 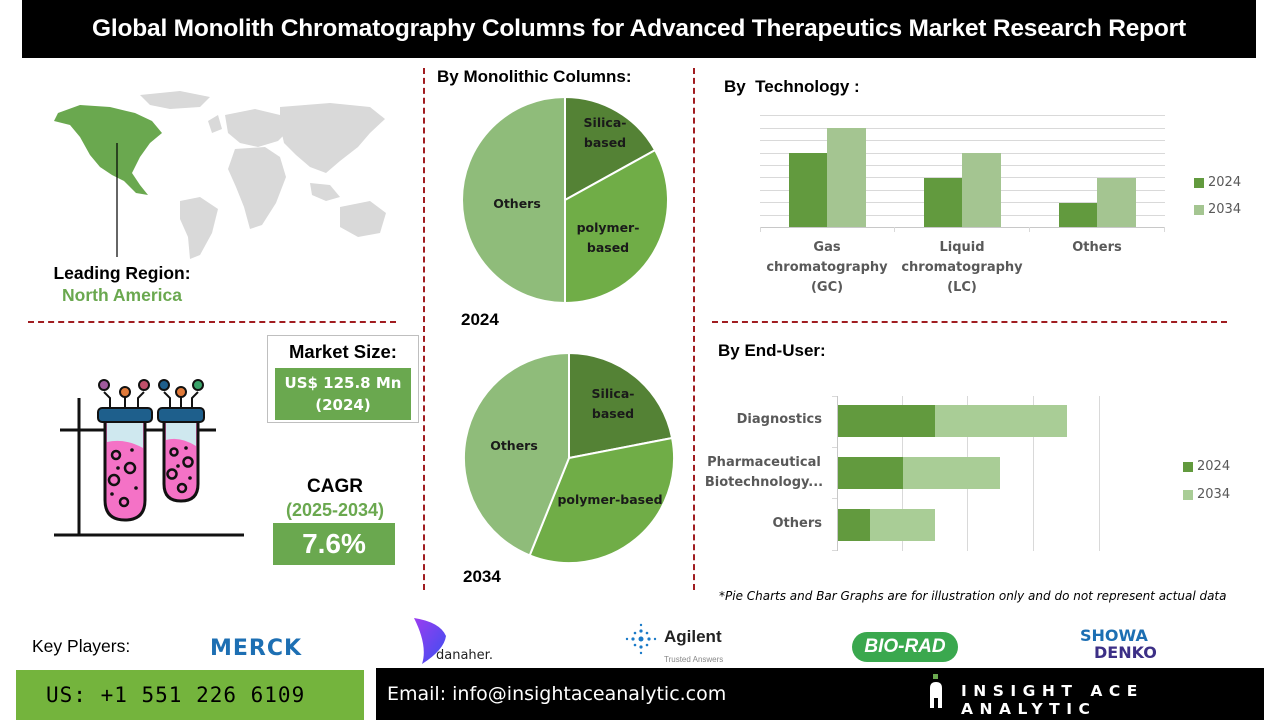 I want to click on email-contact: Email: info@insightaceanalytic.com, so click(x=557, y=694).